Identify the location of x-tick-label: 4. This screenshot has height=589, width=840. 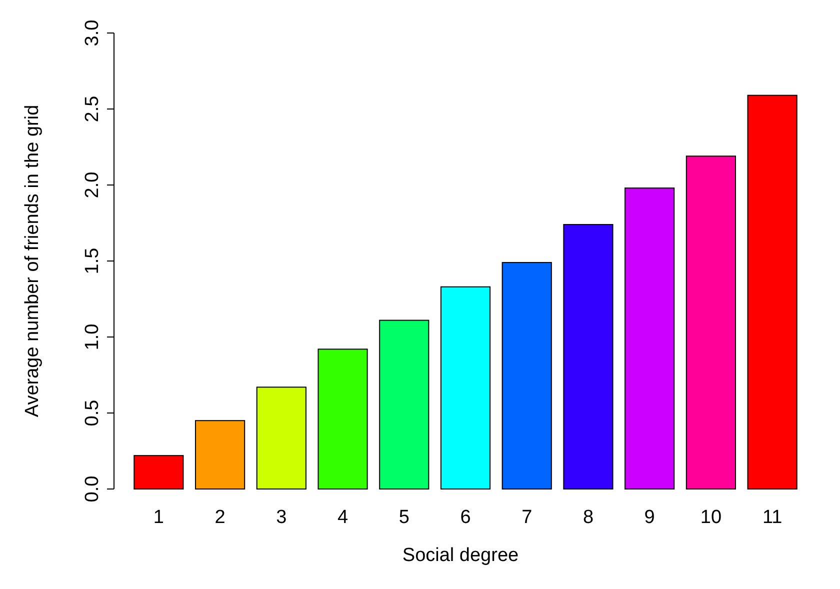
(342, 517).